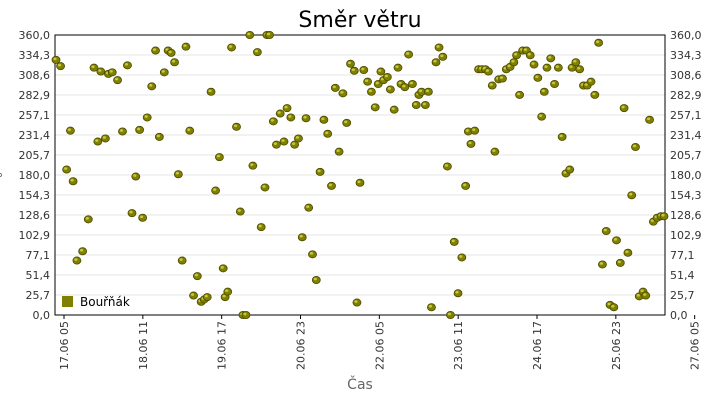  I want to click on y-tick-label-right: 308,6, so click(686, 75).